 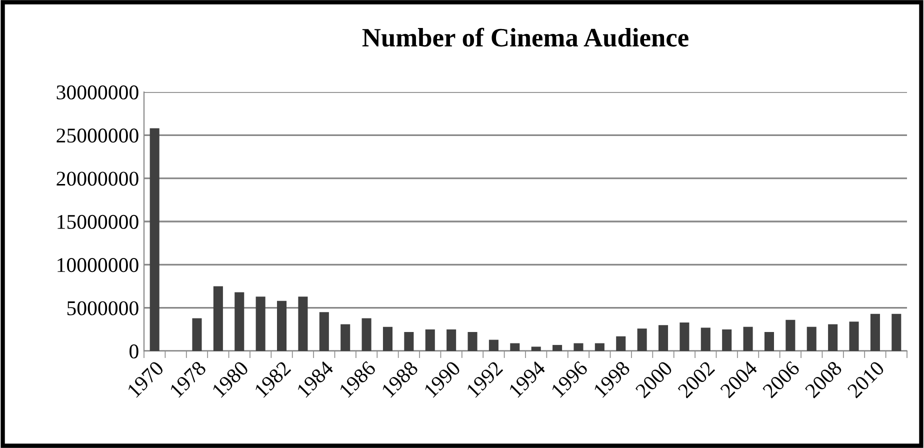 What do you see at coordinates (97, 135) in the screenshot?
I see `y-tick-label: 25000000` at bounding box center [97, 135].